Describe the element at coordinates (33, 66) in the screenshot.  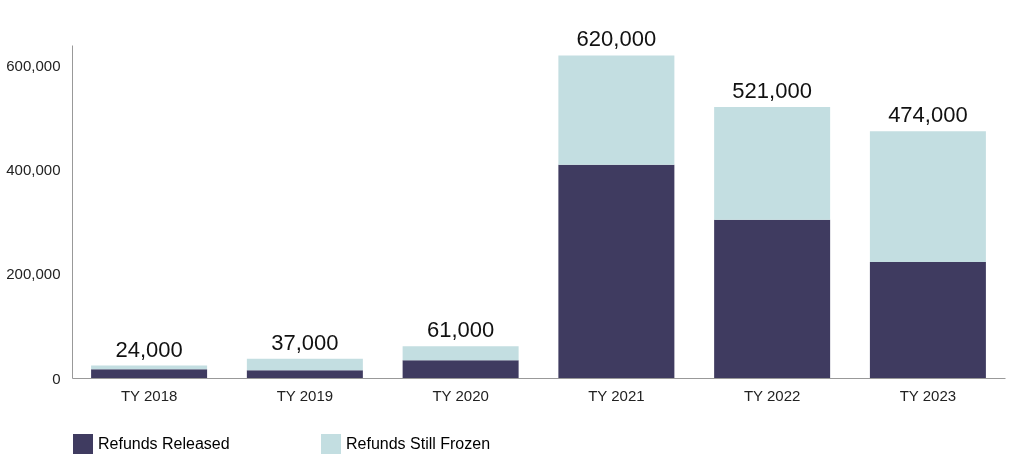
I see `y-tick-label: 600,000` at that location.